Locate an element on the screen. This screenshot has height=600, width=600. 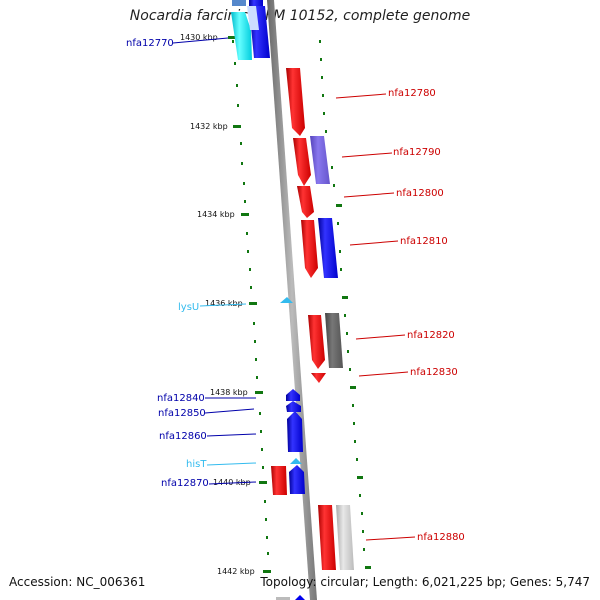
gene-nfa12880 is located at coordinates (345, 537).